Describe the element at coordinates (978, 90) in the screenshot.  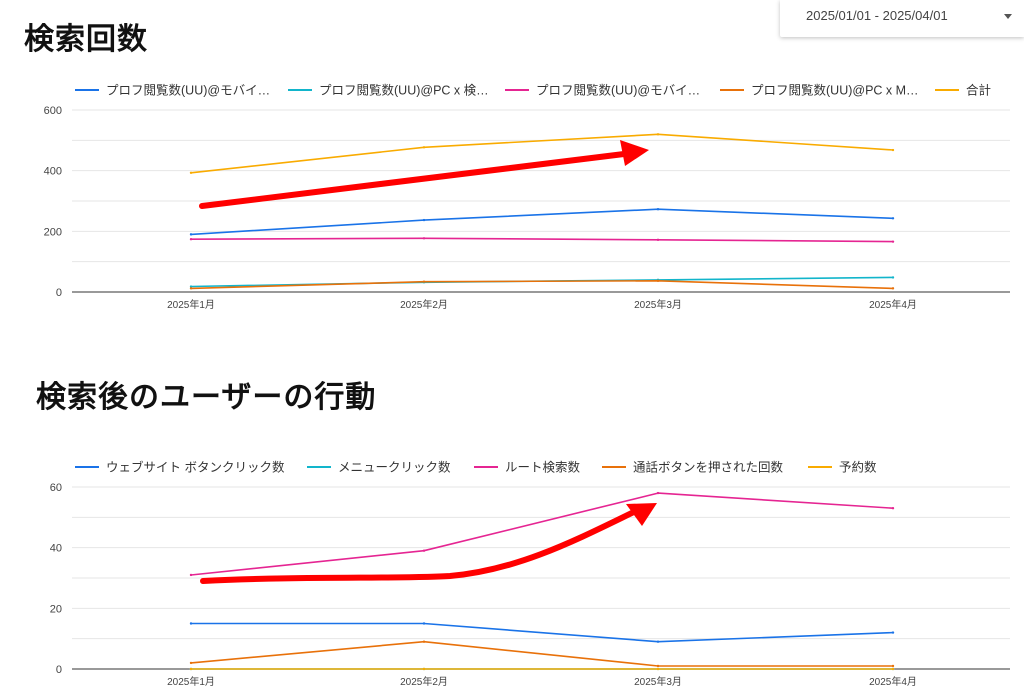
I see `legend-label: 合計` at that location.